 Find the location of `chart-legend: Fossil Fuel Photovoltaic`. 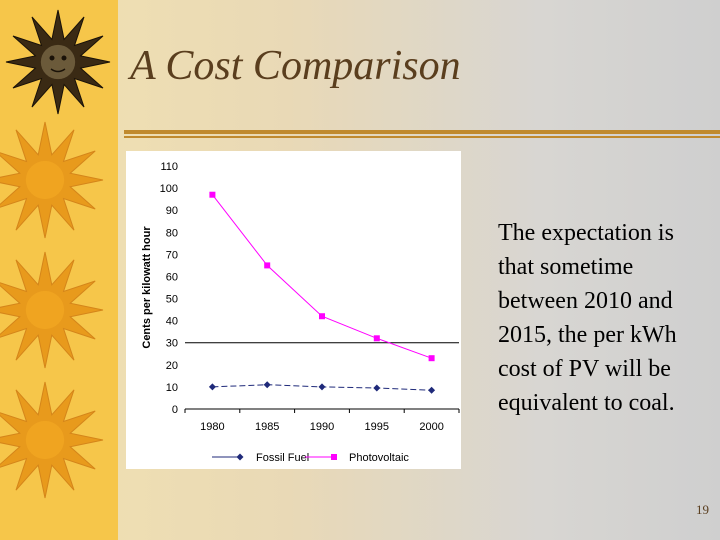

chart-legend: Fossil Fuel Photovoltaic is located at coordinates (310, 458).